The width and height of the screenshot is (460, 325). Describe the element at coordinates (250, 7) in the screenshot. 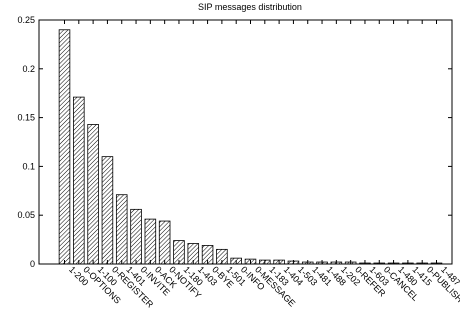

I see `chart-title: SIP messages distribution` at that location.